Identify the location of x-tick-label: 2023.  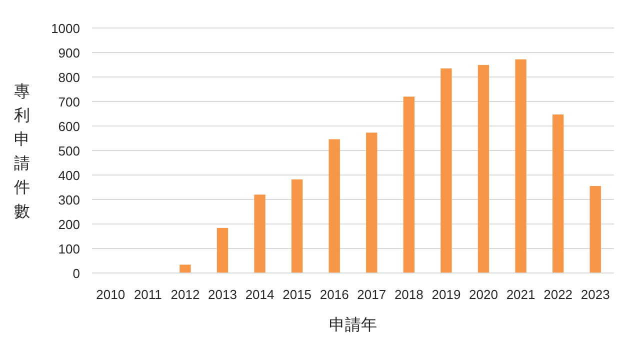
(595, 294).